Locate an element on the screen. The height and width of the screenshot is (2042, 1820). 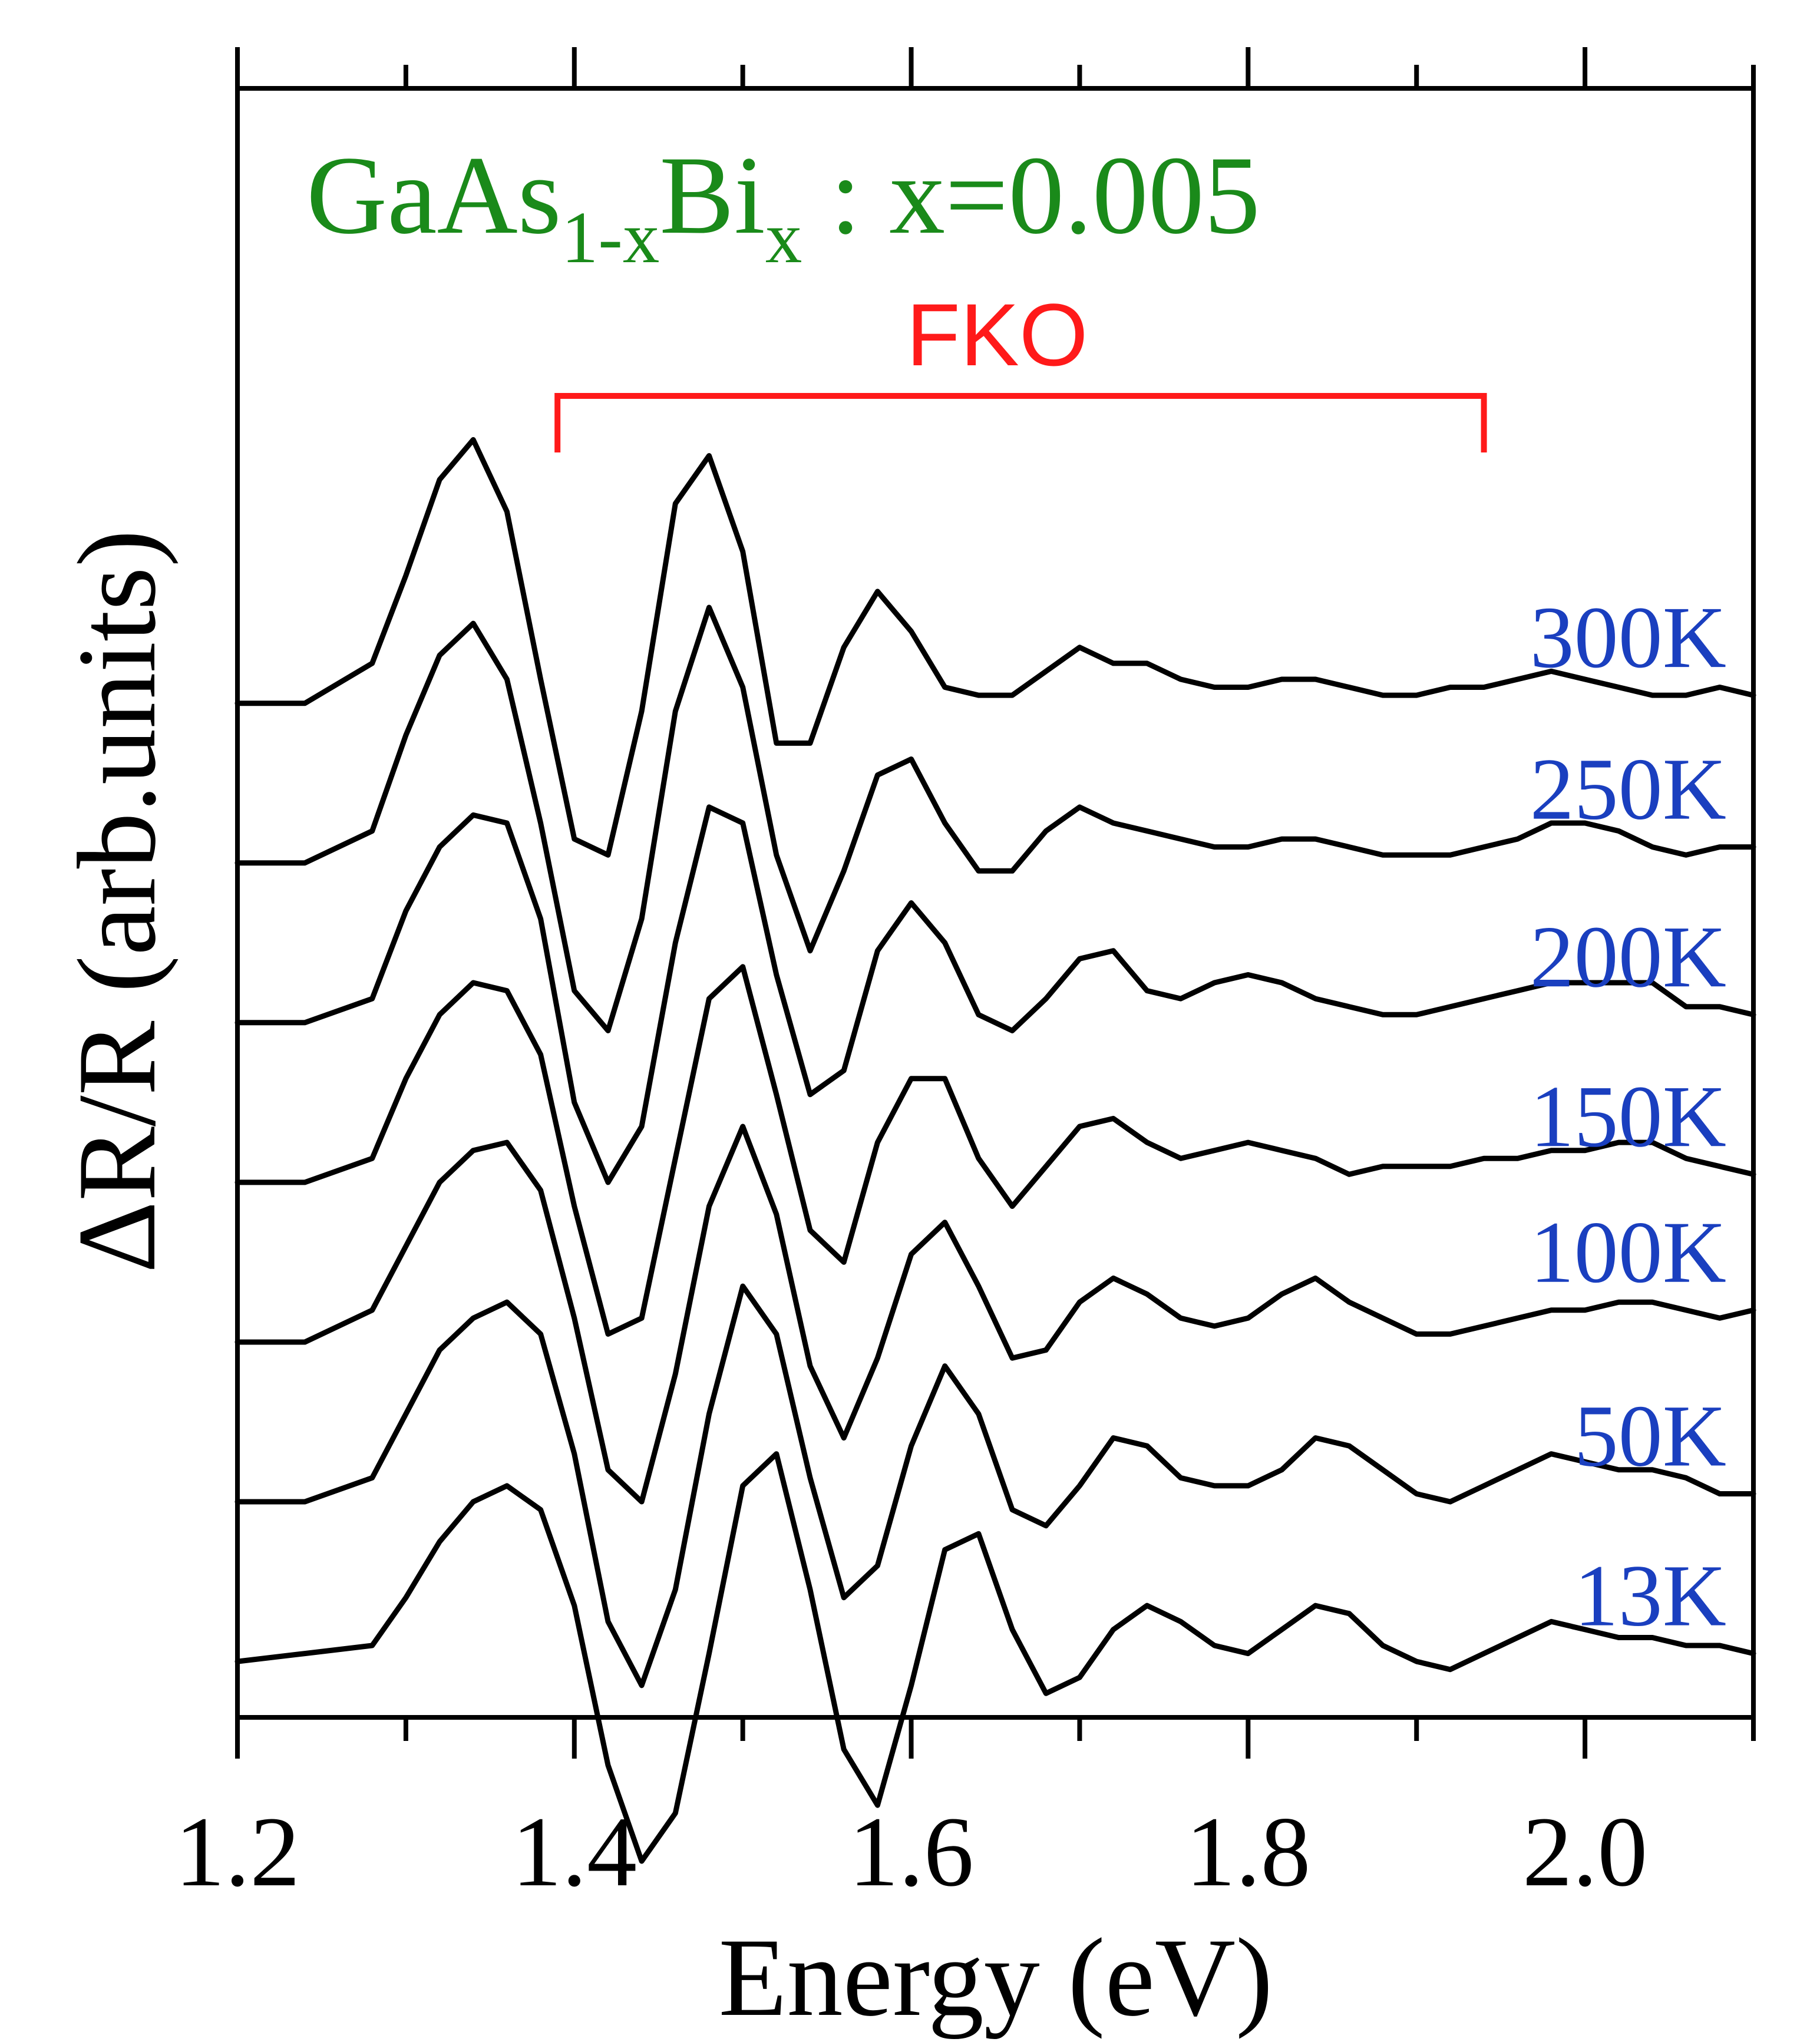
x-axis-label: Energy (eV) is located at coordinates (996, 1978).